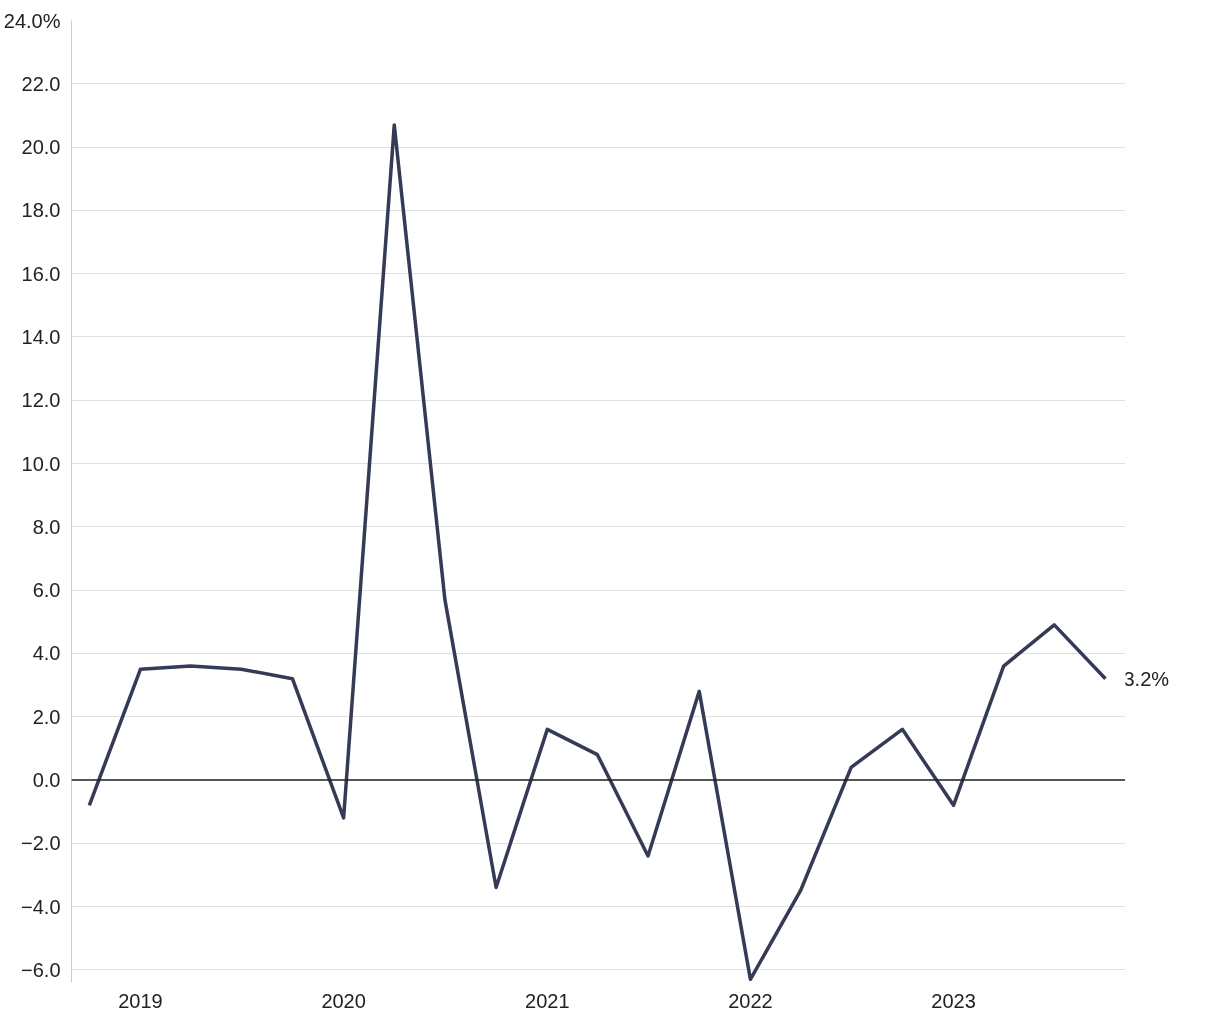 The image size is (1220, 1020). Describe the element at coordinates (343, 1000) in the screenshot. I see `x-tick-label: 2020` at that location.